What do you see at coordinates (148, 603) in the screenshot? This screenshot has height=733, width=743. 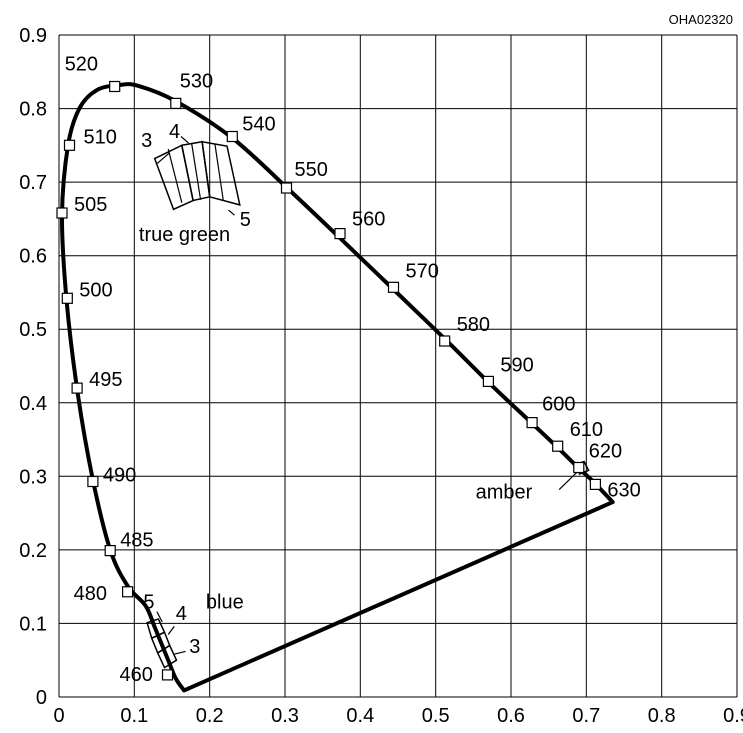 I see `blue-bin-5-label: 5` at bounding box center [148, 603].